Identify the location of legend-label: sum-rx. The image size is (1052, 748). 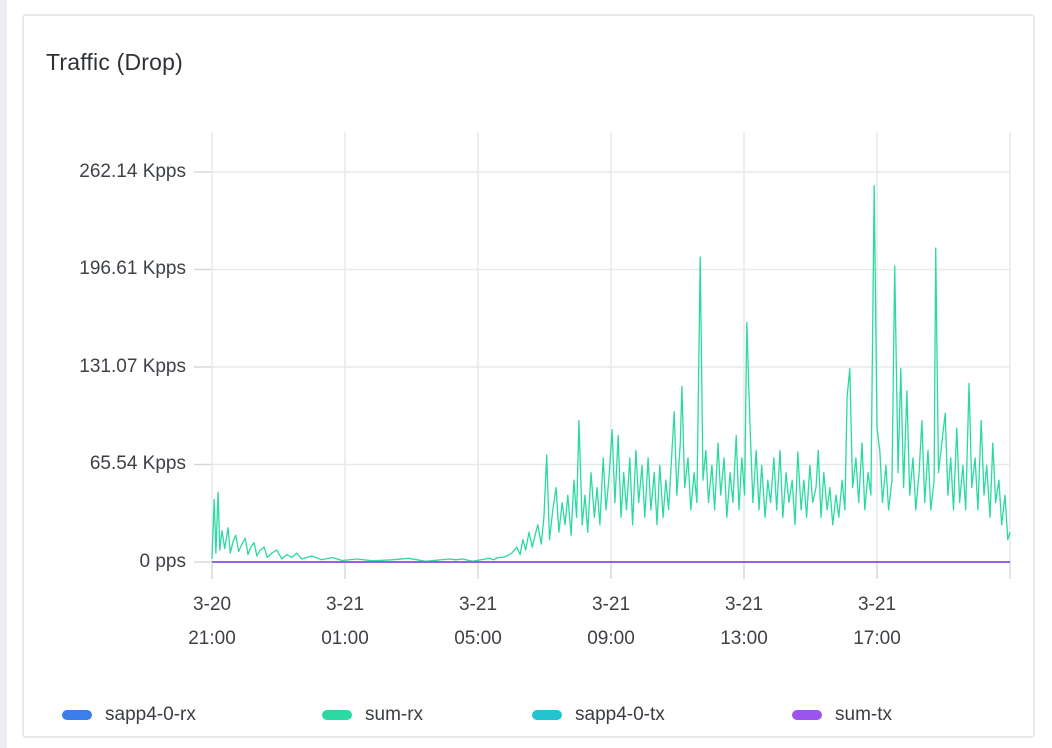
(394, 714).